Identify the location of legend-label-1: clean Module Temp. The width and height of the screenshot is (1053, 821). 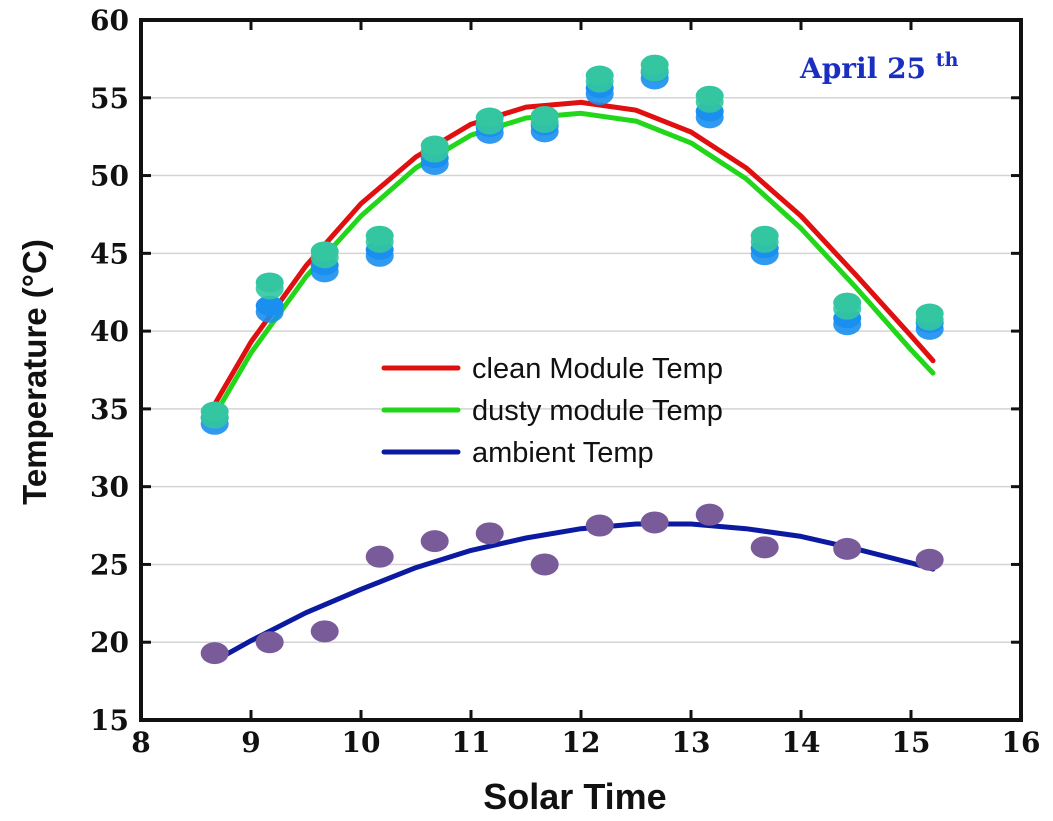
(597, 369).